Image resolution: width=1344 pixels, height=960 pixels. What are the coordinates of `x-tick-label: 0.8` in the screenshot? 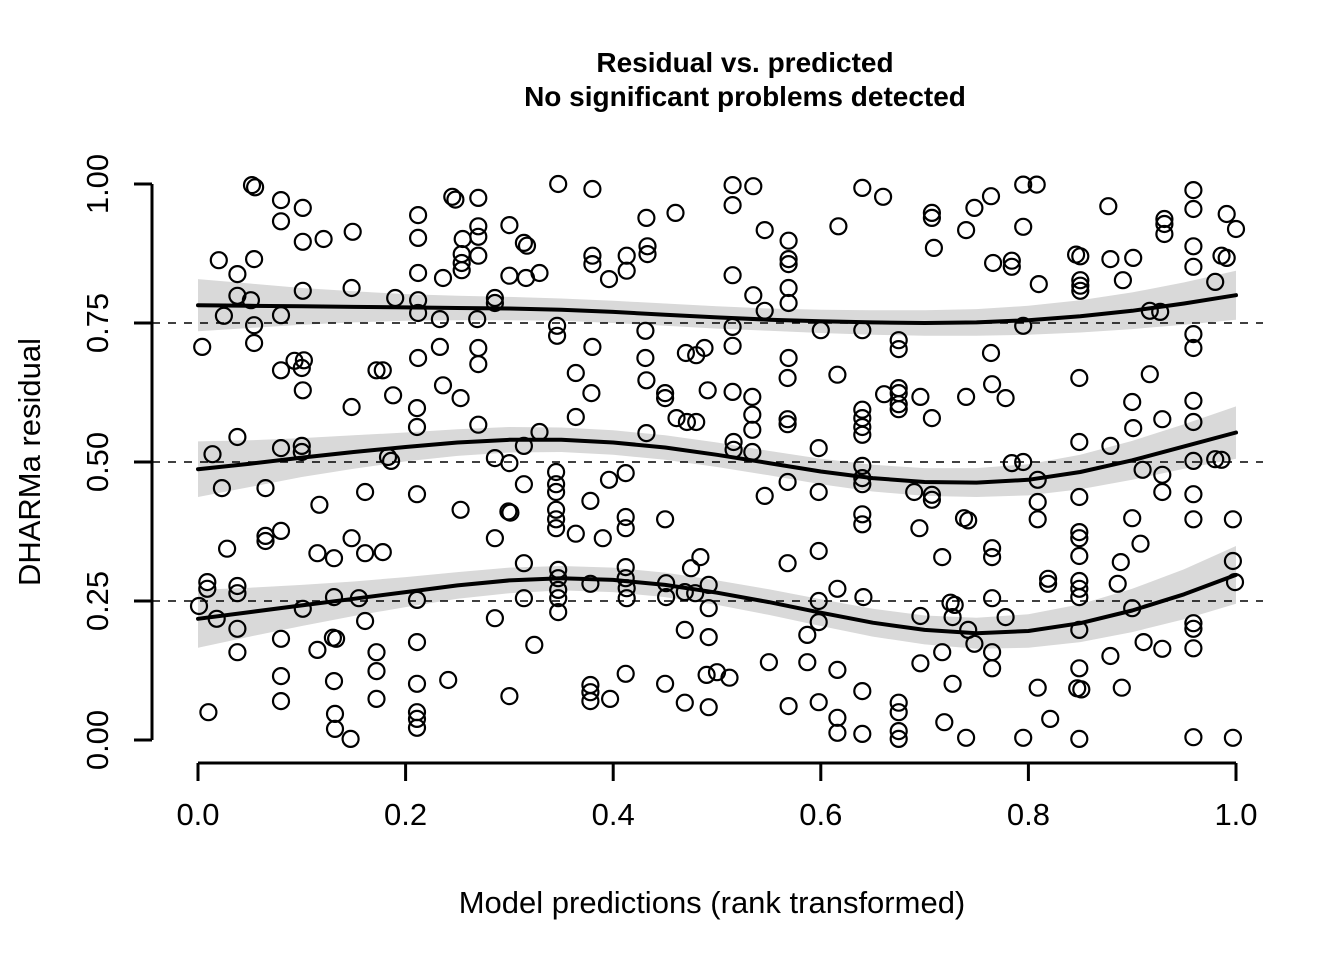 It's located at (1028, 814).